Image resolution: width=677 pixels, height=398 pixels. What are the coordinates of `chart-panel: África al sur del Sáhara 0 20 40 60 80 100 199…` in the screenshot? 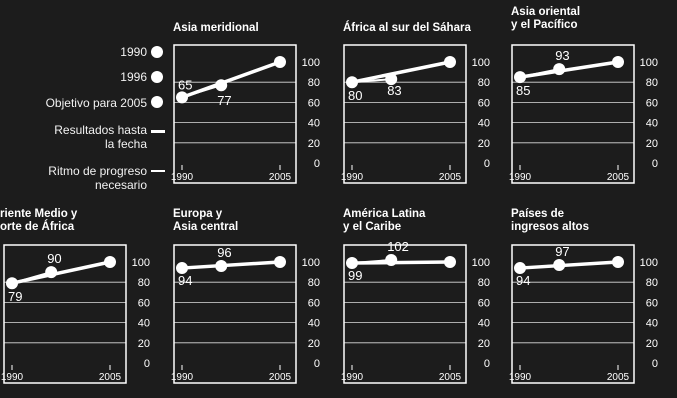 It's located at (420, 95).